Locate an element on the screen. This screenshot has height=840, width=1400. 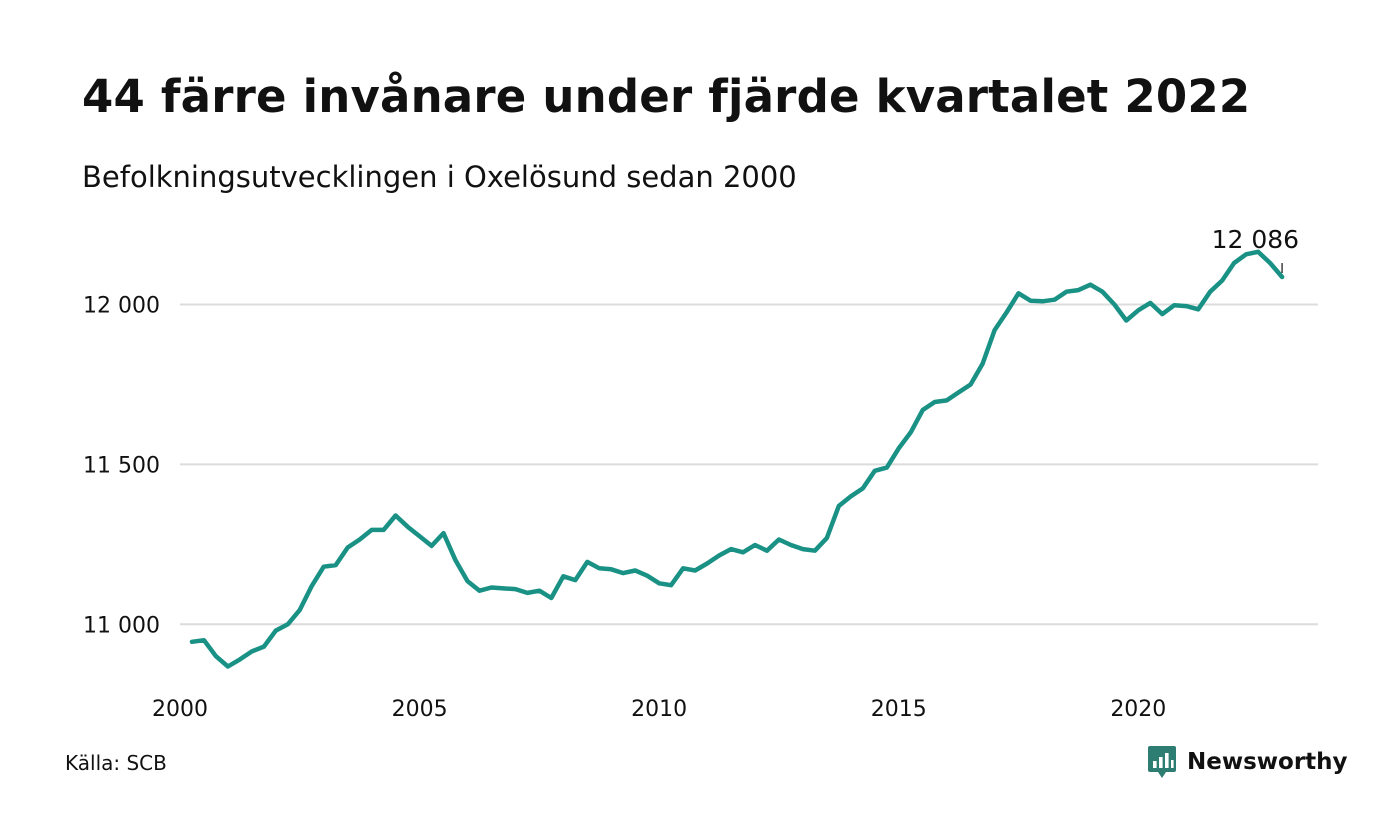
brand-logo: Newsworthy is located at coordinates (1247, 762).